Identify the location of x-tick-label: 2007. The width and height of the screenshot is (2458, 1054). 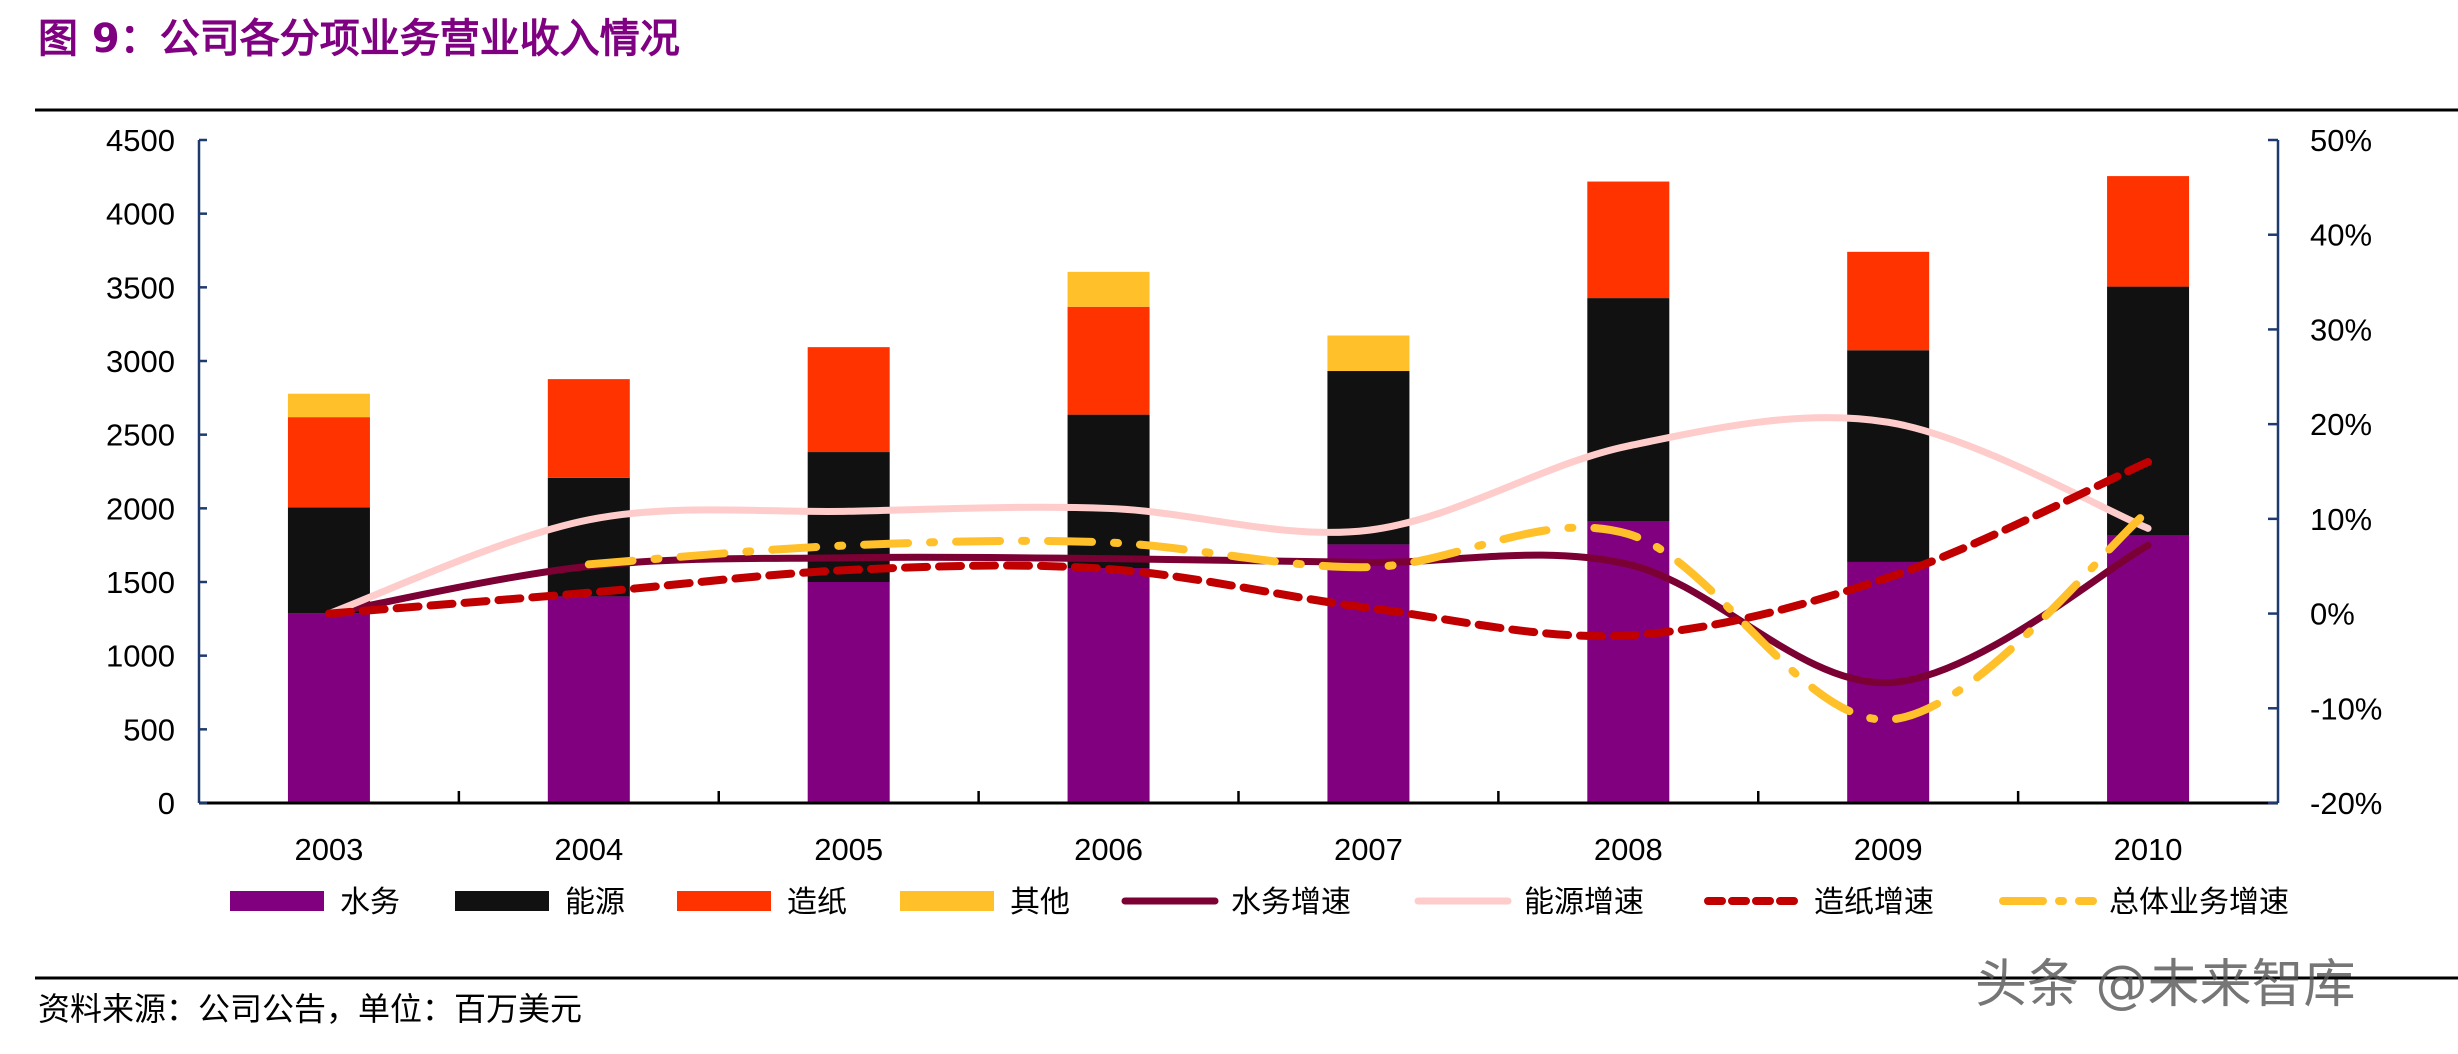
(1368, 849).